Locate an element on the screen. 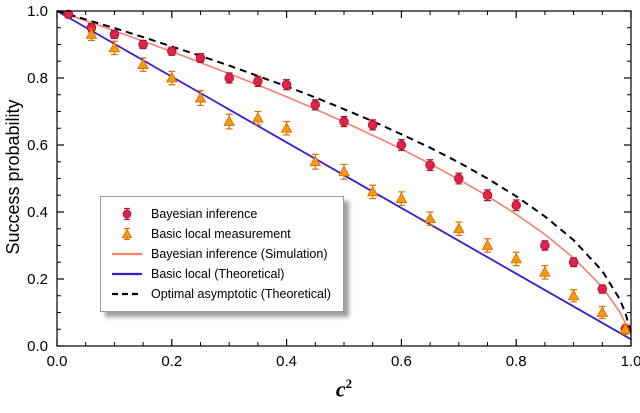 Image resolution: width=640 pixels, height=413 pixels. y-tick-label: 0.4 is located at coordinates (37, 212).